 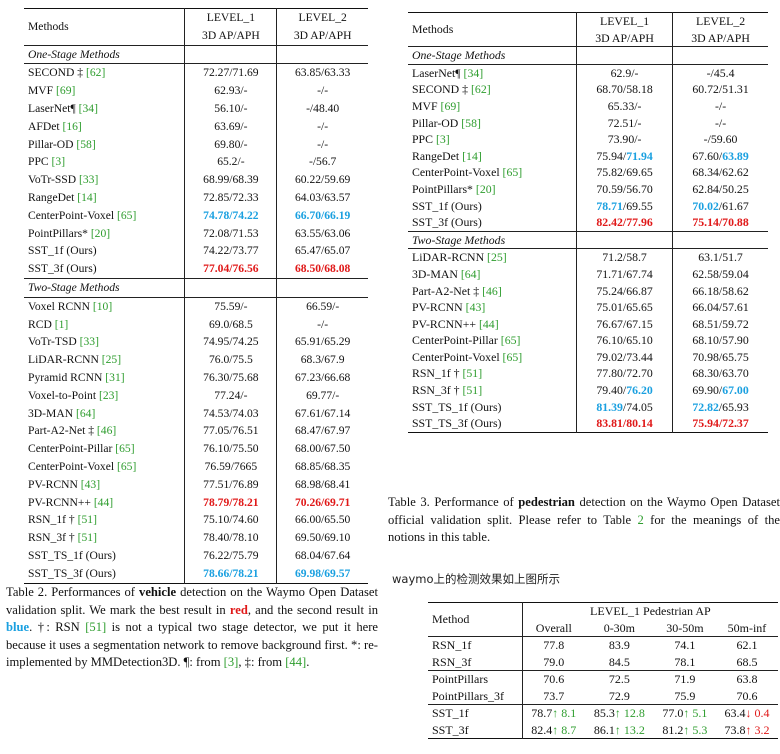 I want to click on value: 68.98/68.41, so click(x=322, y=484).